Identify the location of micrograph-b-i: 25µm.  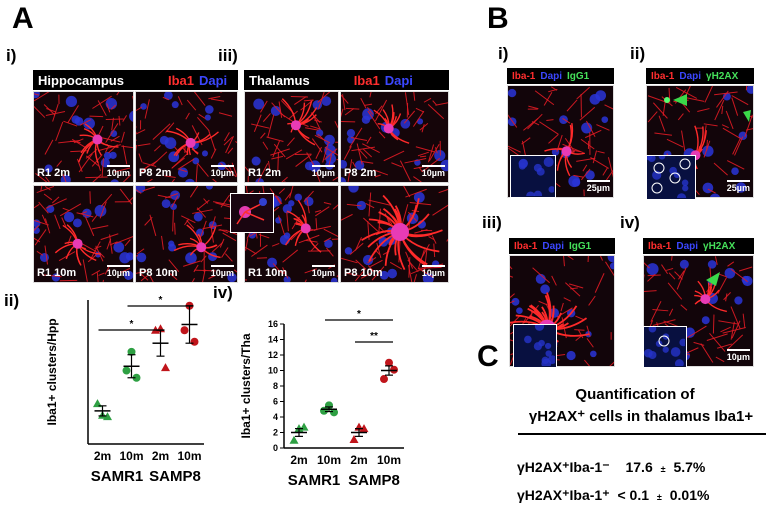
(560, 141).